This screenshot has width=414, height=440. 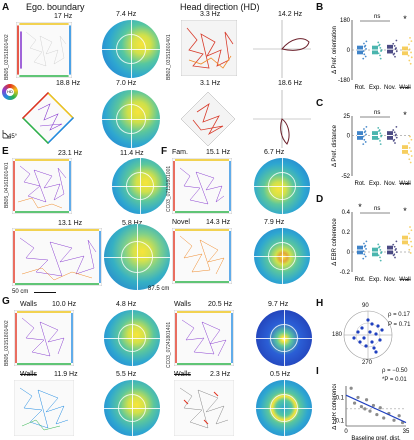 I want to click on e-row1-rate-hz: 11.4 Hz, so click(x=132, y=153).